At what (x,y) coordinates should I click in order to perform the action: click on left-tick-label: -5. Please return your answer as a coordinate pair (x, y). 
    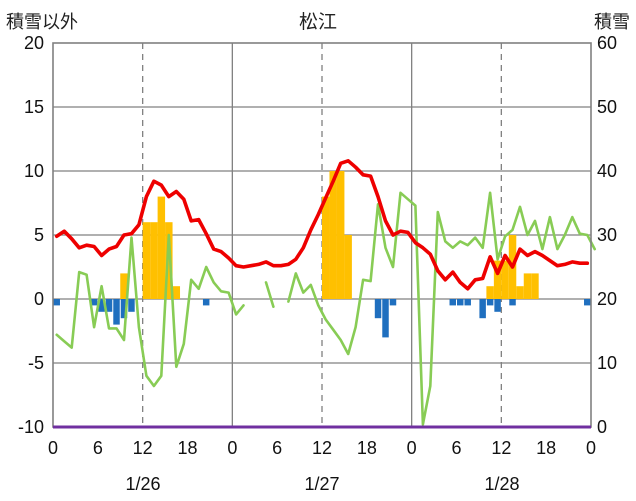
    Looking at the image, I should click on (36, 363).